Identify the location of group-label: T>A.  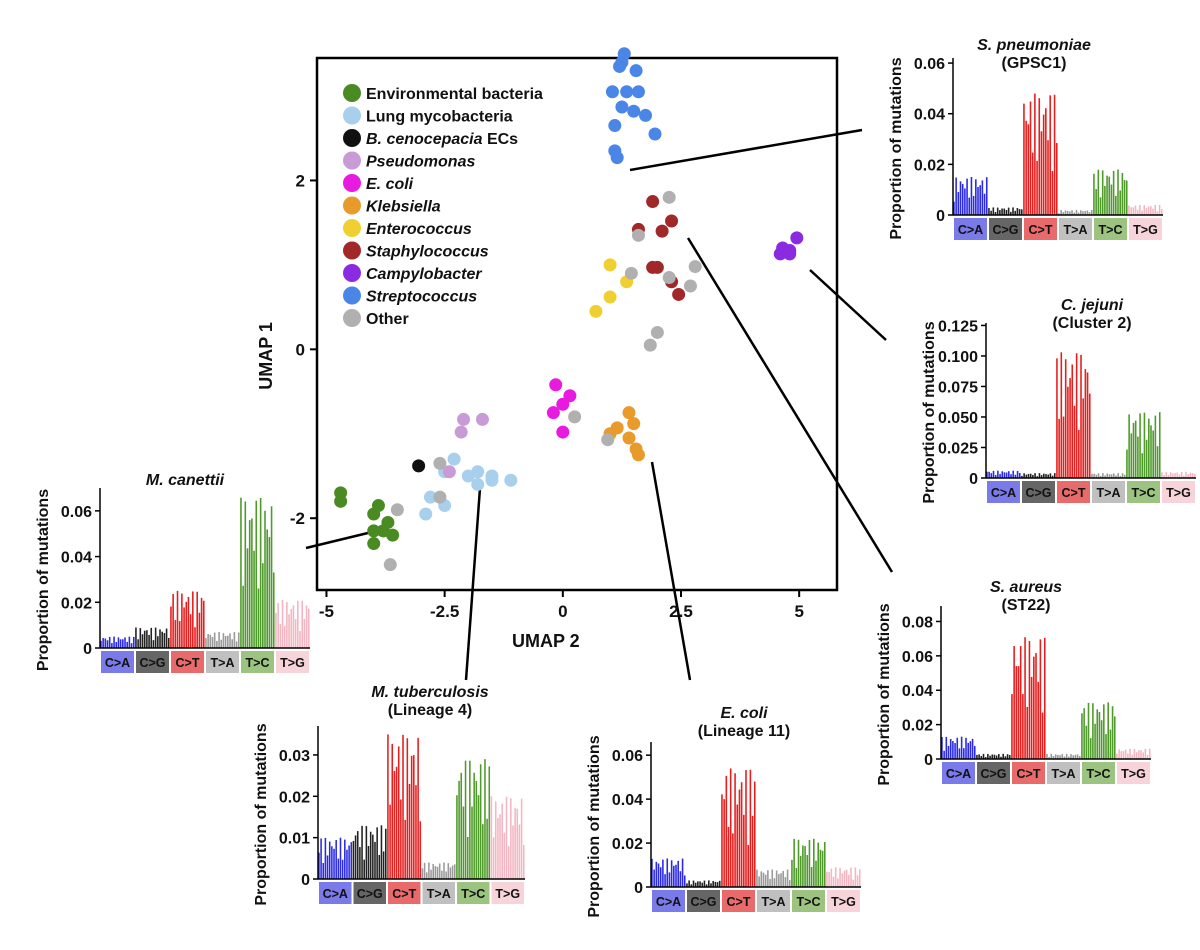
(223, 663).